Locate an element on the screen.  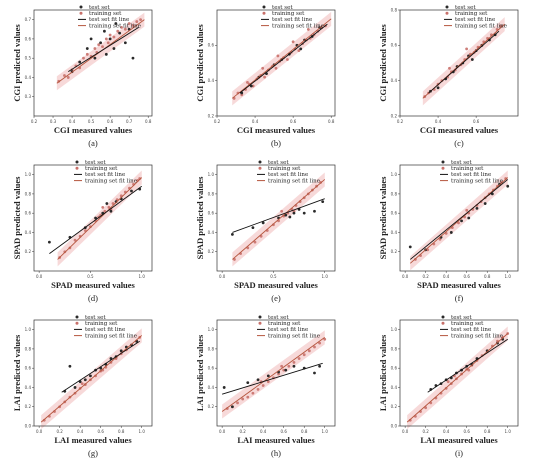
y-tick-label: 1.0 is located at coordinates (28, 329).